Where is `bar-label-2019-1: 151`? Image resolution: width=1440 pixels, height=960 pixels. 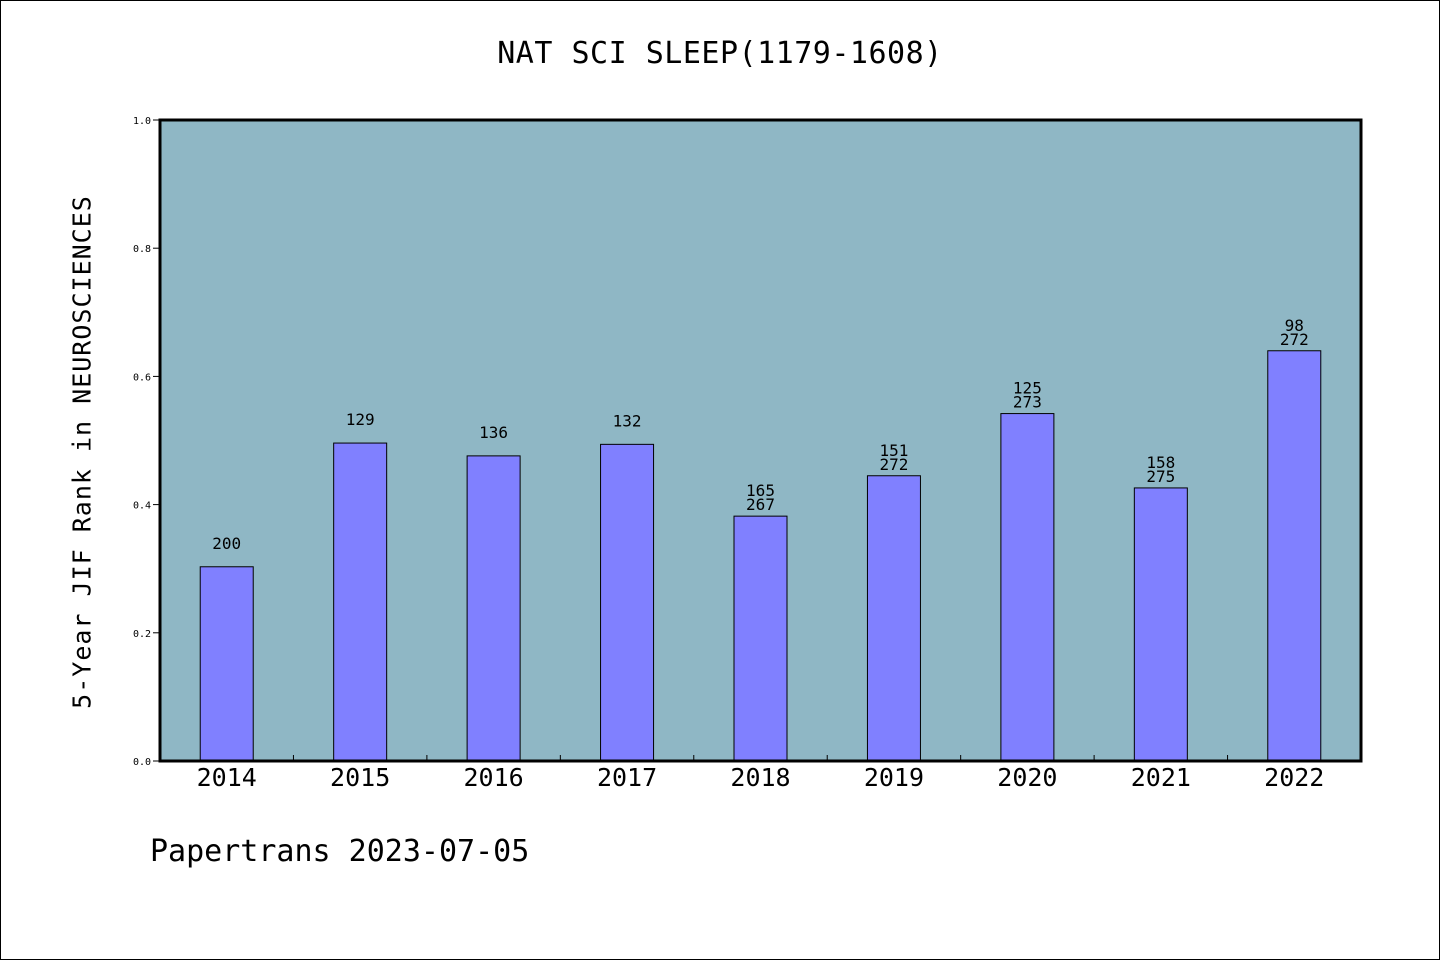 bar-label-2019-1: 151 is located at coordinates (893, 450).